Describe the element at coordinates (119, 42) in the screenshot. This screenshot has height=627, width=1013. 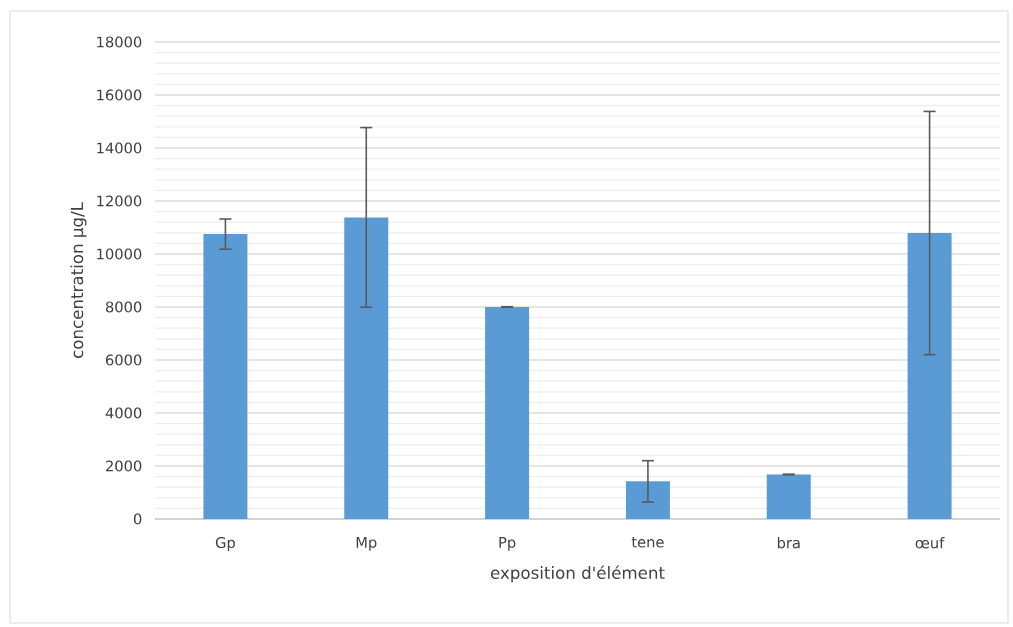
I see `y-tick-label: 18000` at that location.